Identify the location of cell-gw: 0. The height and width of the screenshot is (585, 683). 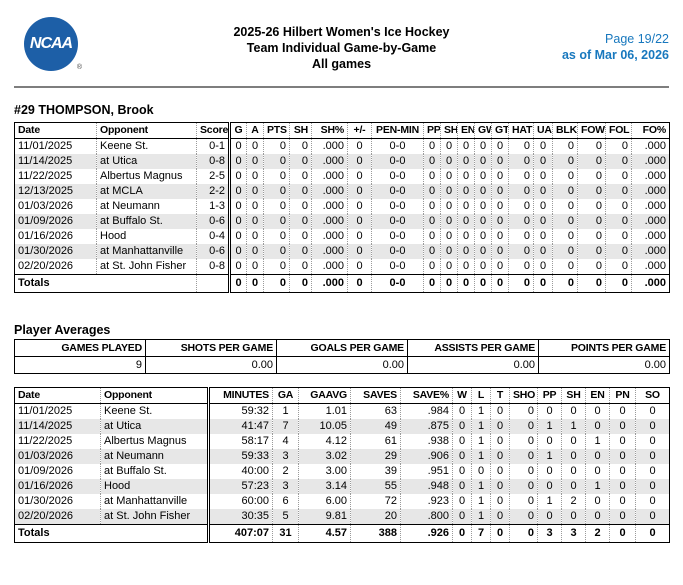
(483, 267).